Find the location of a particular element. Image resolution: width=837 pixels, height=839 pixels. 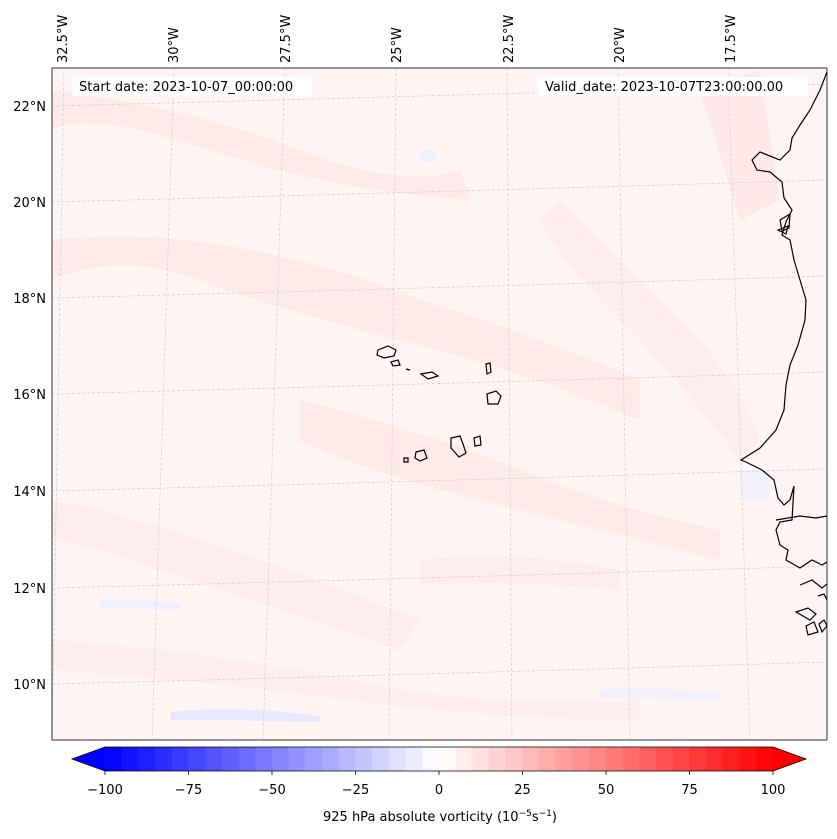

lon-label: 20°W is located at coordinates (620, 45).